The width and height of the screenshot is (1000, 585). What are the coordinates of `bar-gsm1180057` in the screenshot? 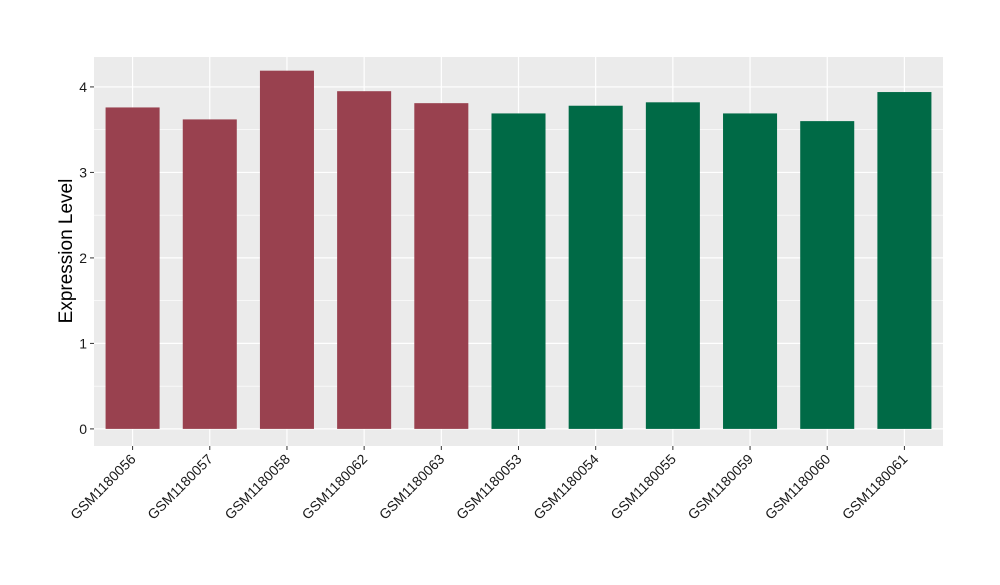 It's located at (209, 274).